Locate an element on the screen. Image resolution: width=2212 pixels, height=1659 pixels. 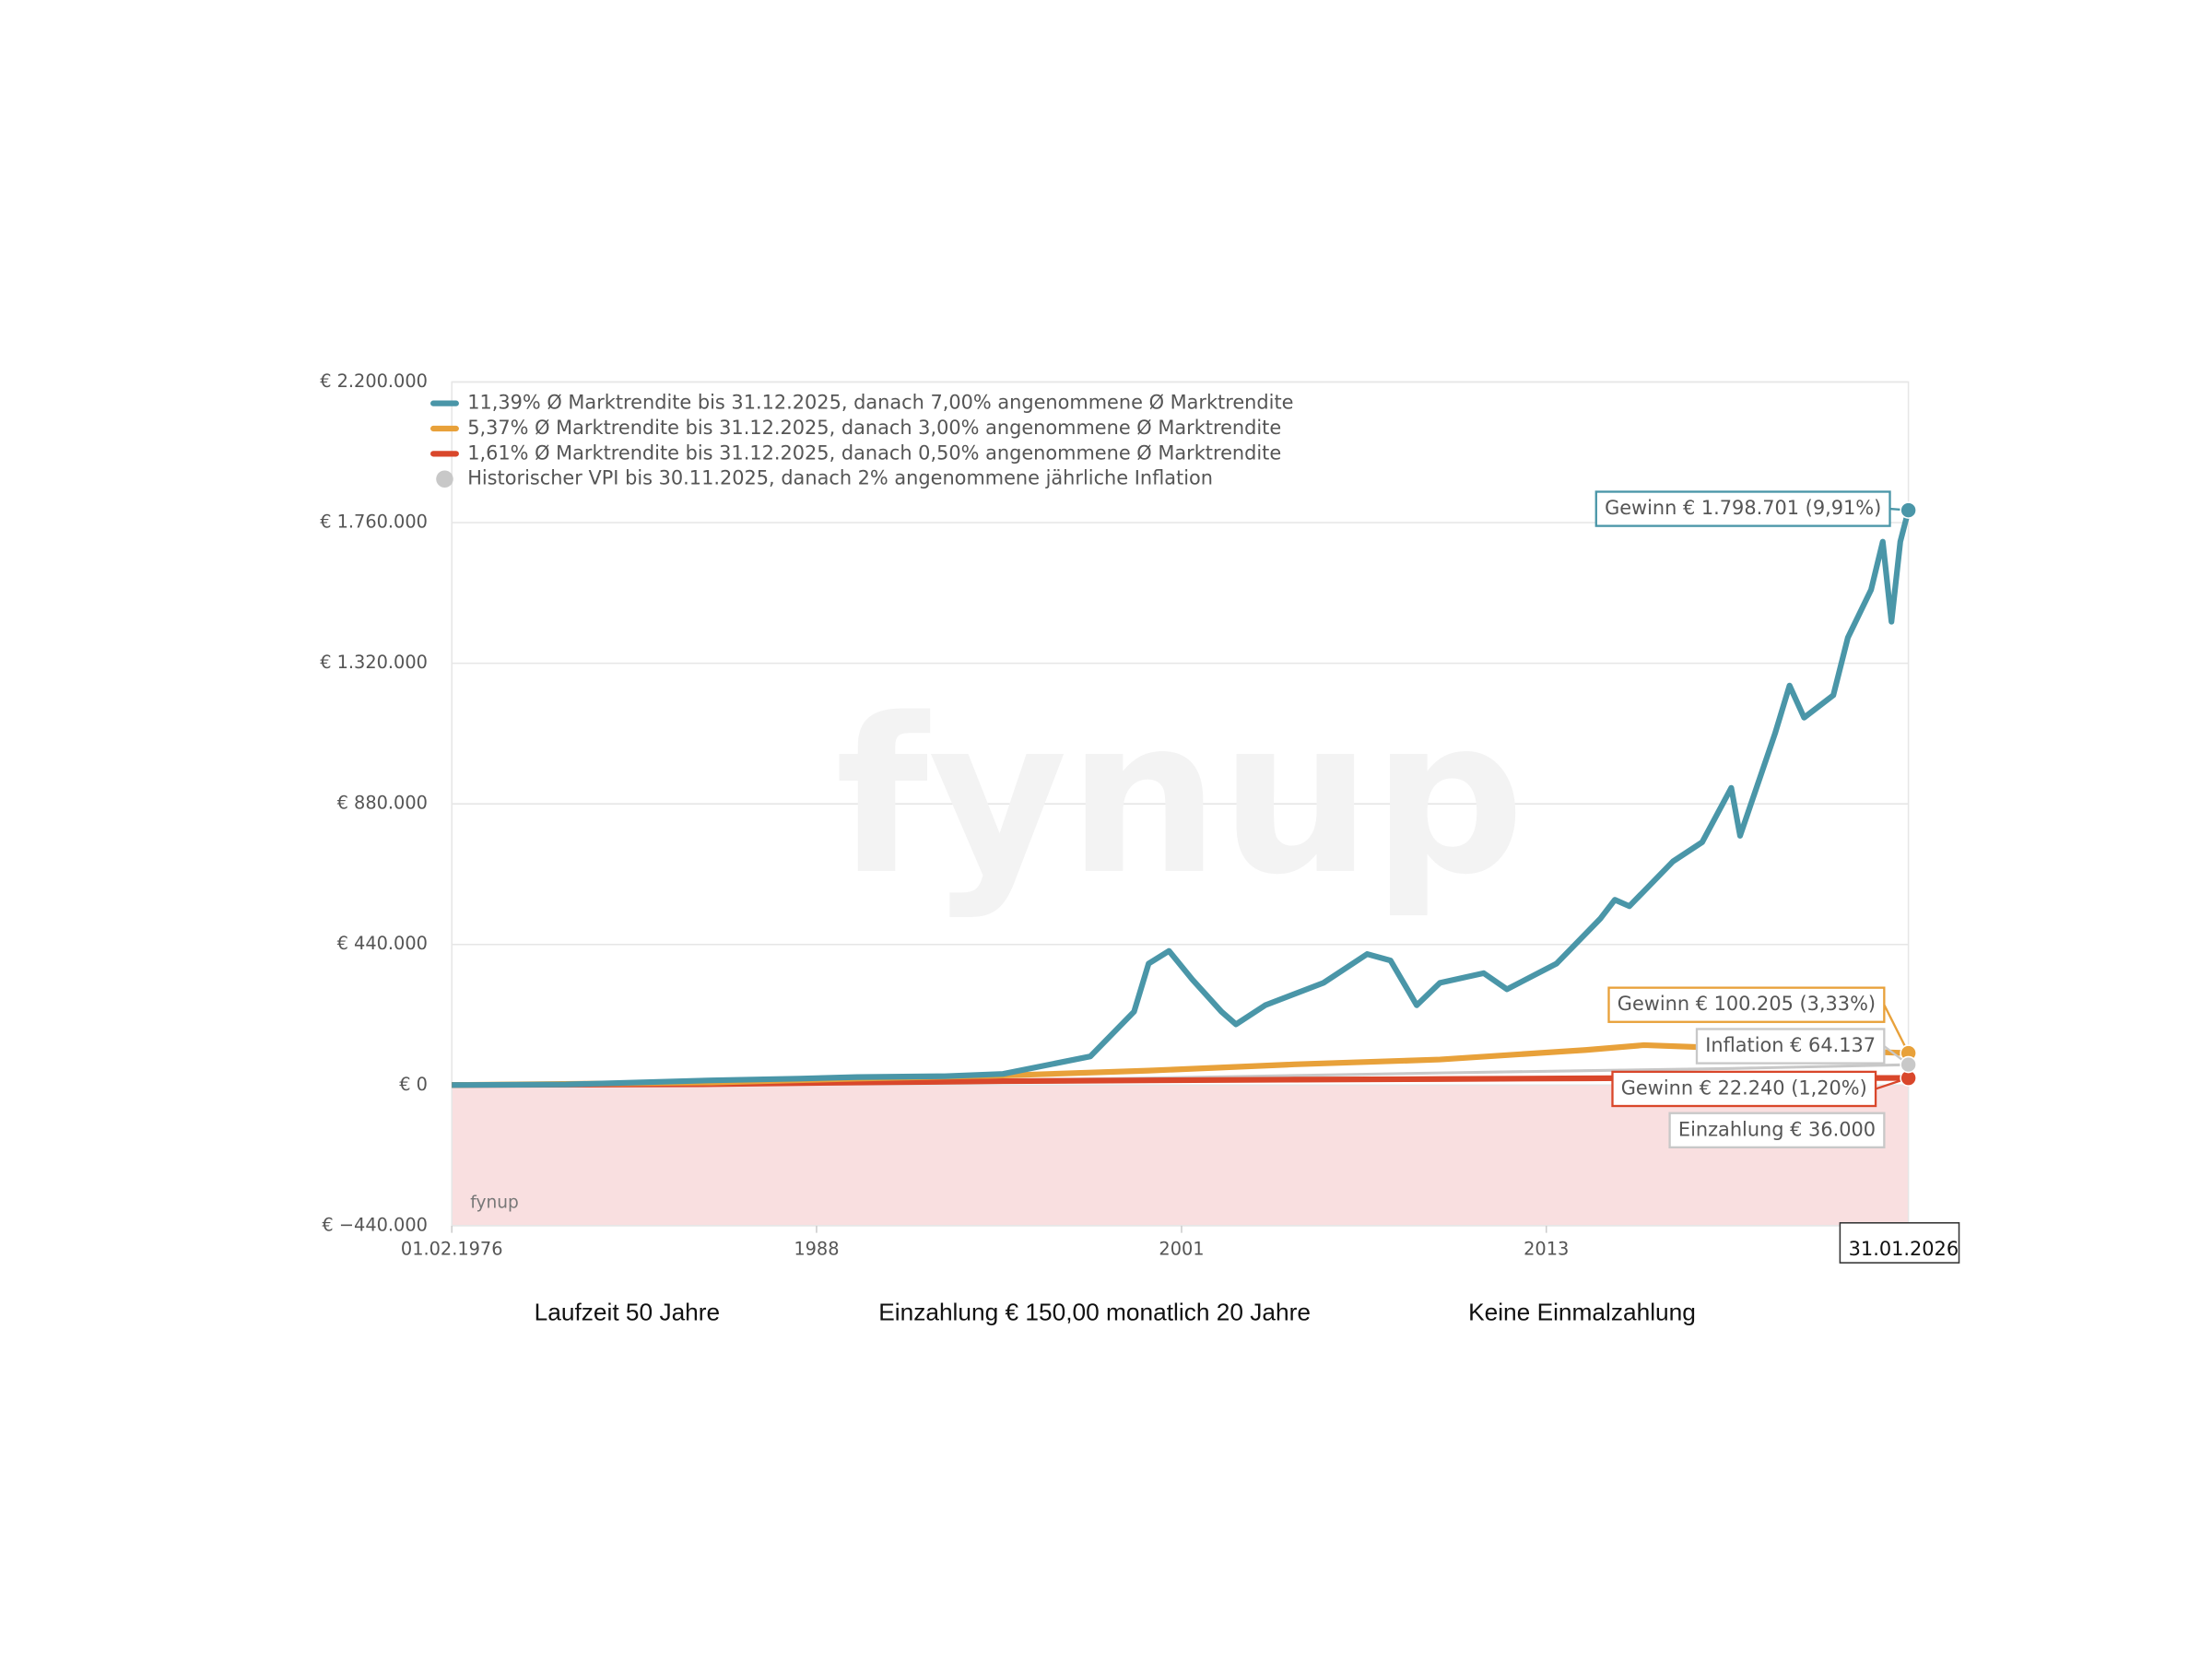
x-tick-box is located at coordinates (1899, 1243).